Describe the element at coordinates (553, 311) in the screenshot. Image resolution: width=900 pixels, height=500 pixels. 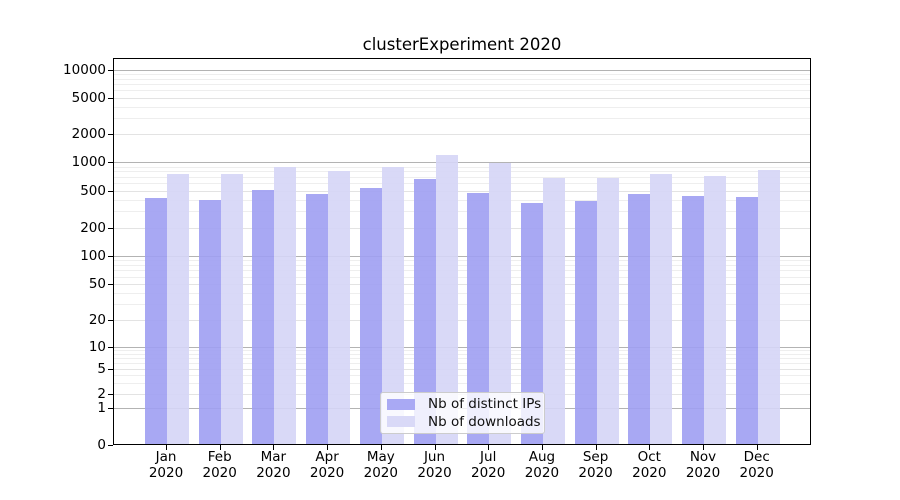
I see `bar-downloads-aug` at that location.